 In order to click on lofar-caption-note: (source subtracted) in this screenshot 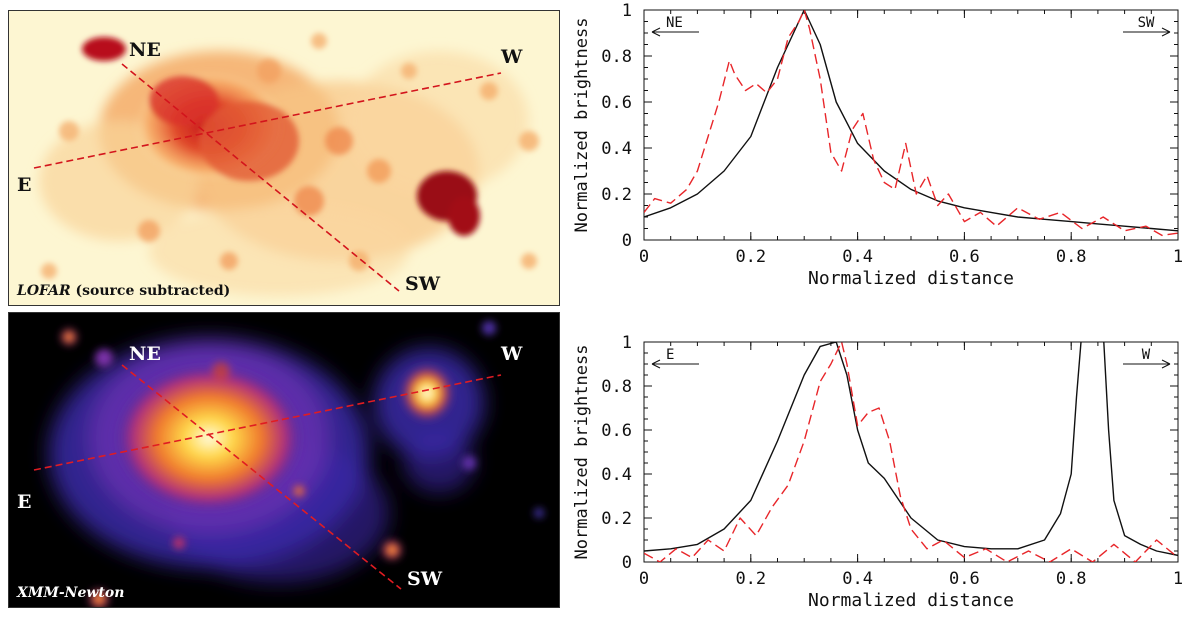, I will do `click(153, 291)`.